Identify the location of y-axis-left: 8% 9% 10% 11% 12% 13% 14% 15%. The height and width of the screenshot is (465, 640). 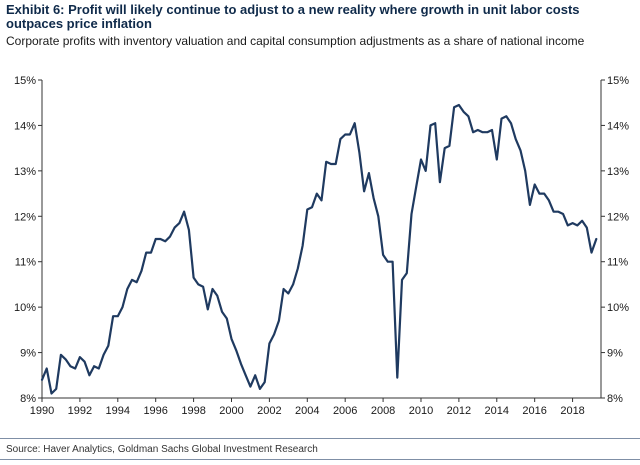
(28, 240).